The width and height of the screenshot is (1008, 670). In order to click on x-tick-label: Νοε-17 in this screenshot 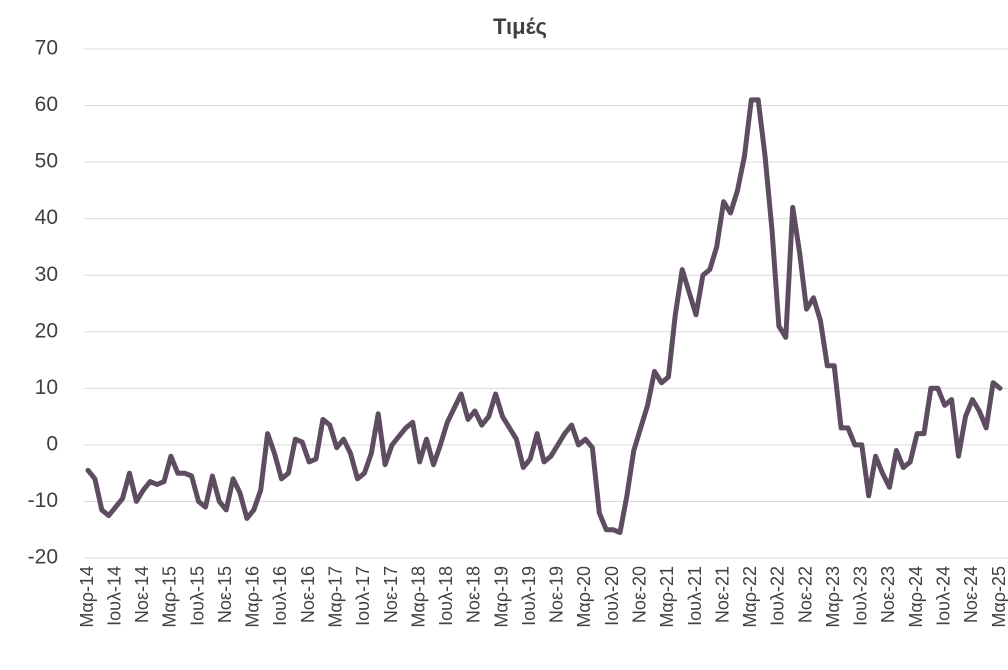, I will do `click(391, 594)`.